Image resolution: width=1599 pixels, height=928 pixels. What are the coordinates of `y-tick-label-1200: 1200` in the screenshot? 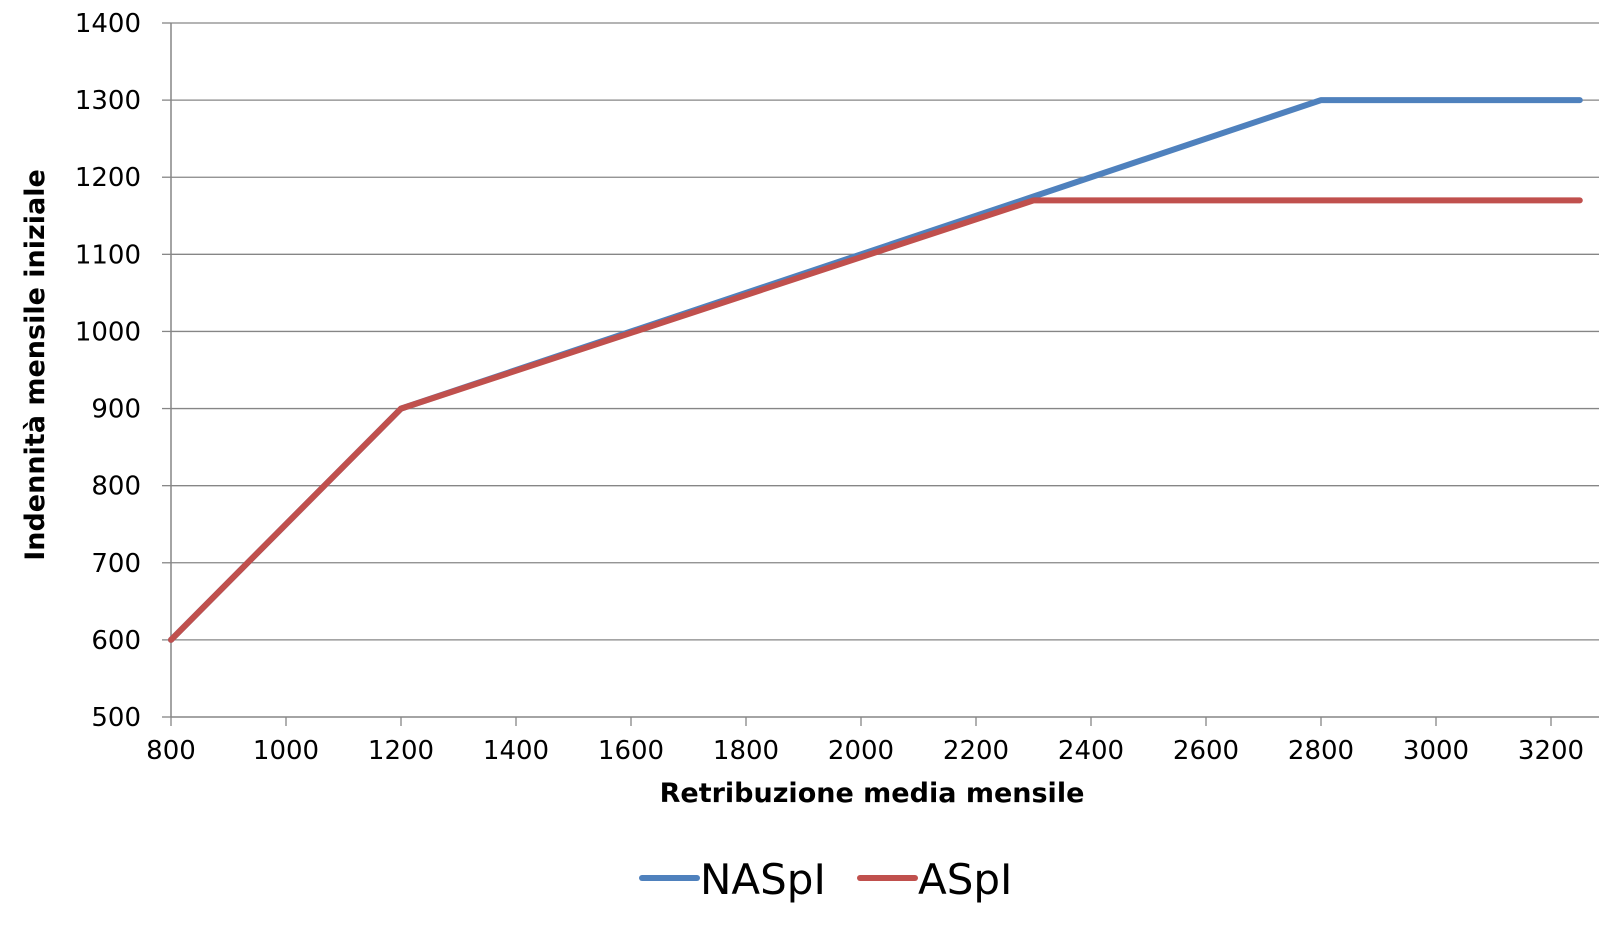 It's located at (108, 178).